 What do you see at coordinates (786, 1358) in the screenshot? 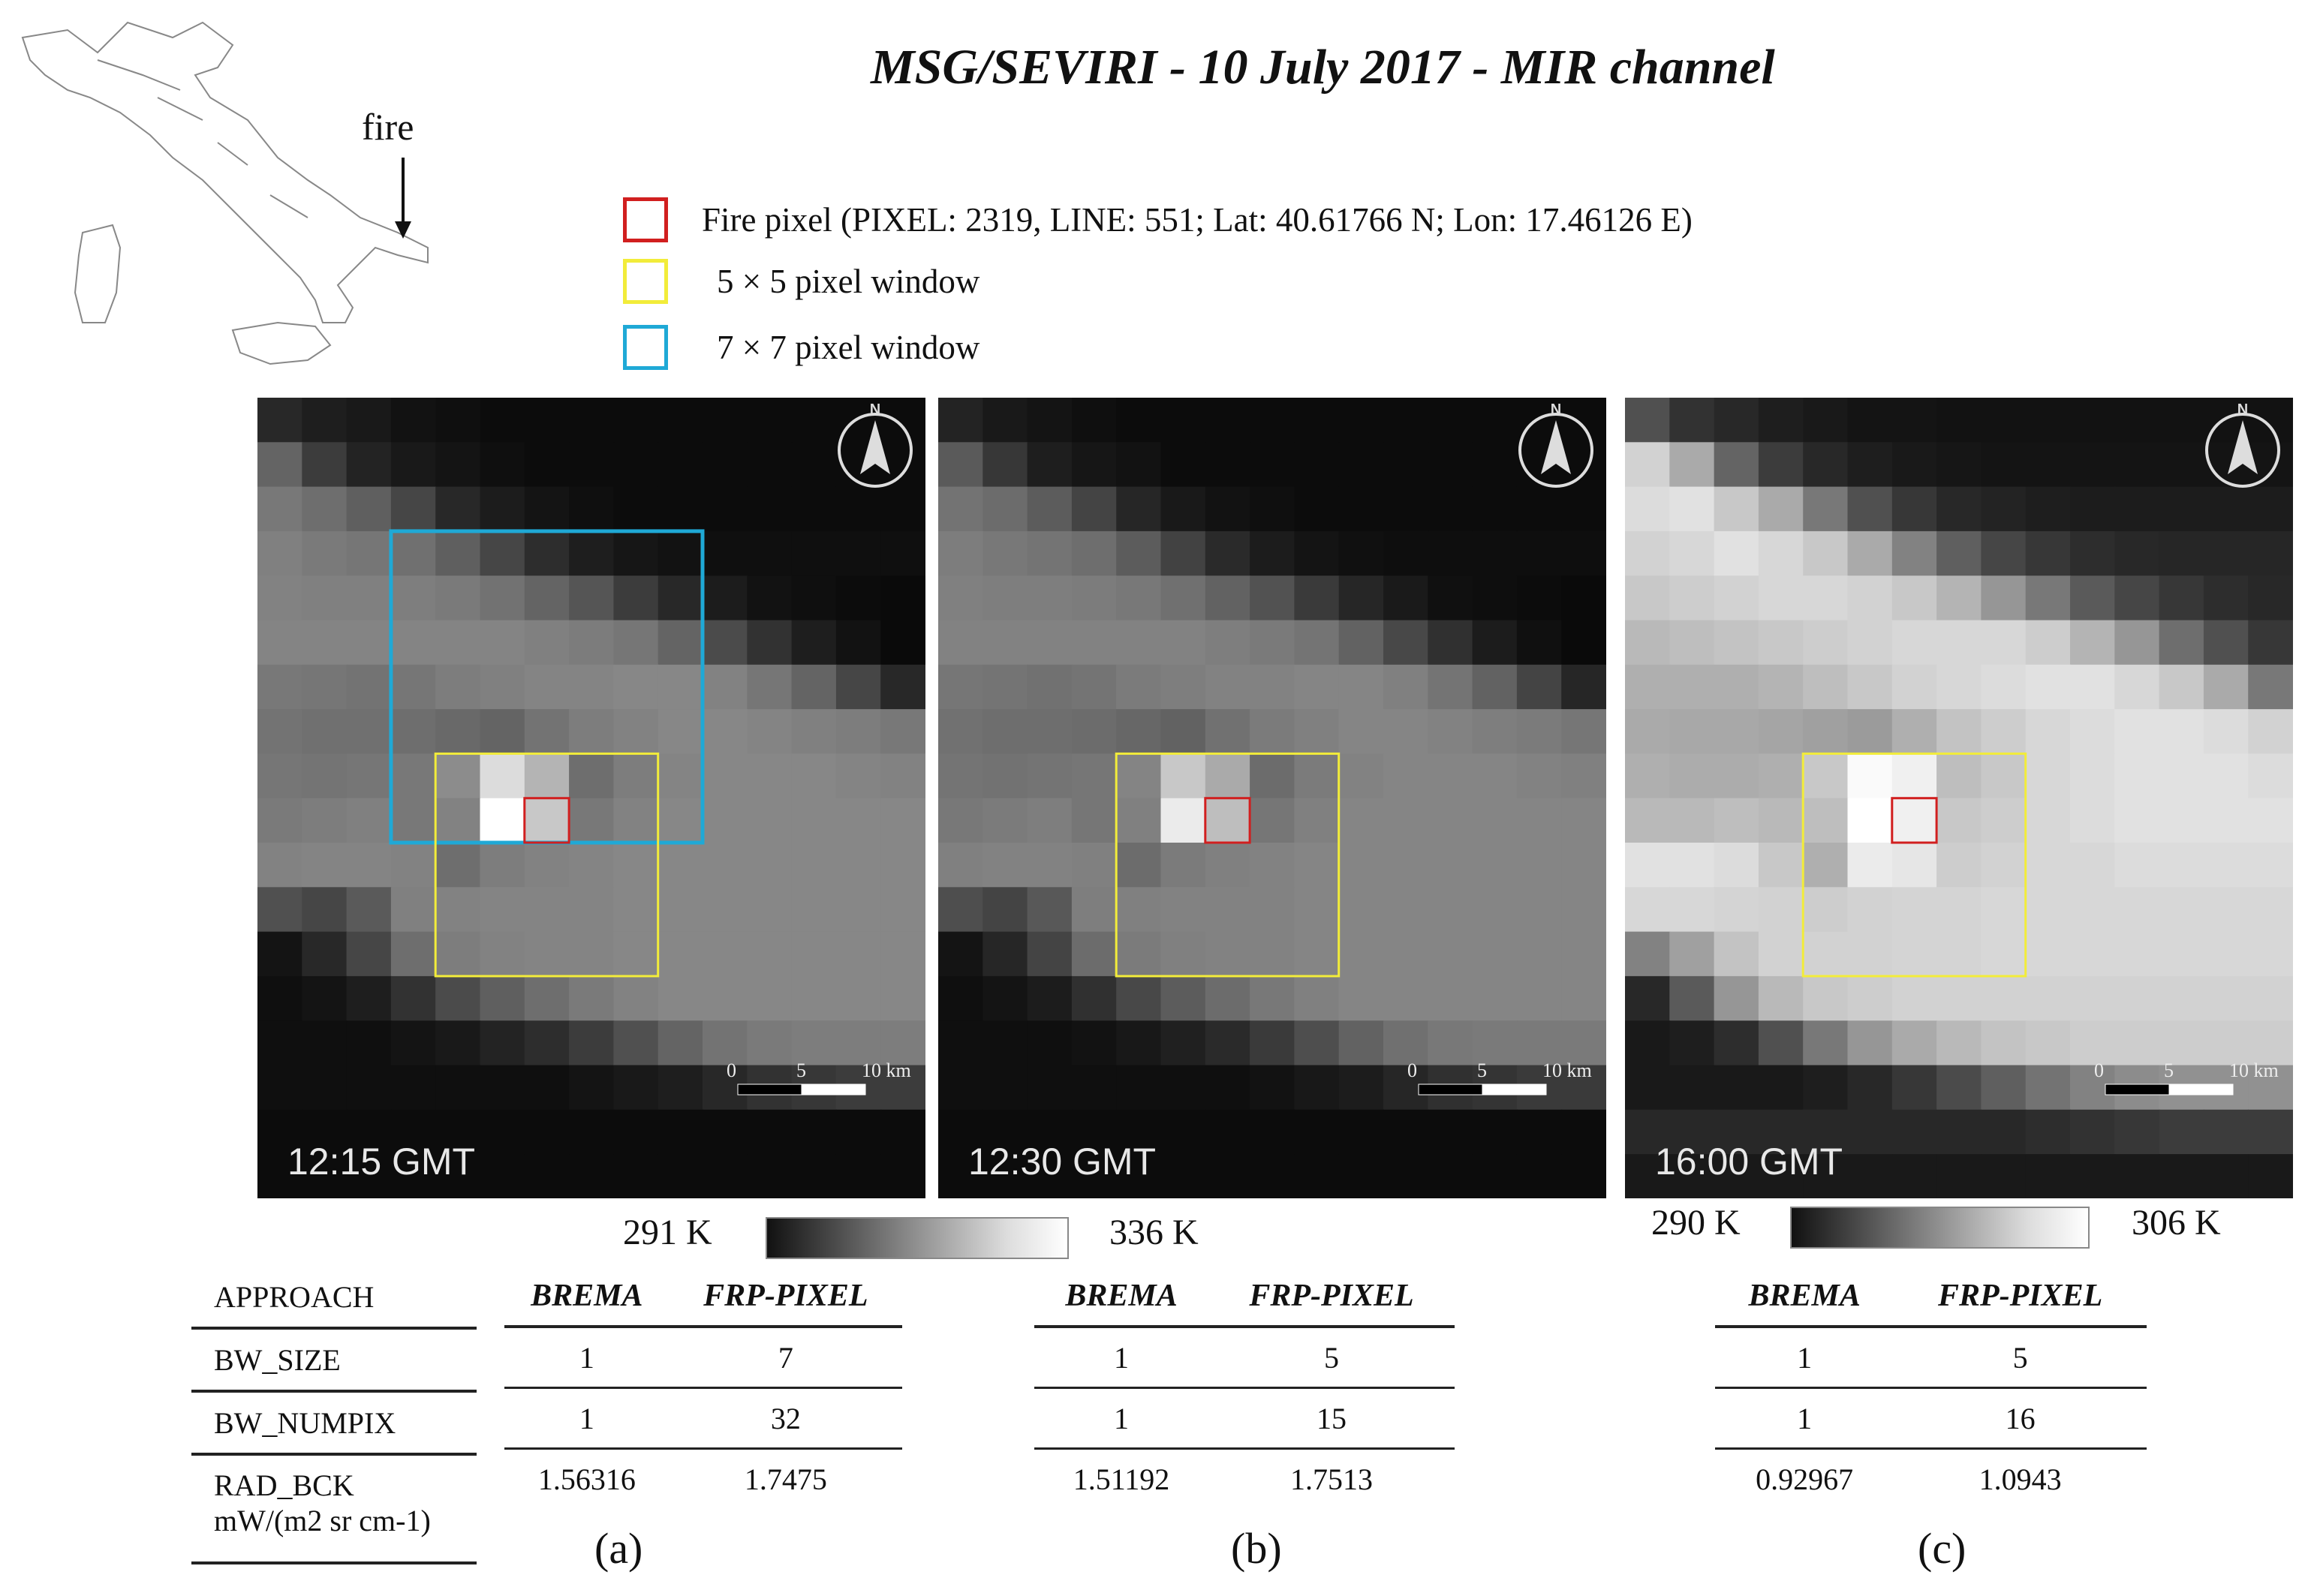
I see `cell: 7` at bounding box center [786, 1358].